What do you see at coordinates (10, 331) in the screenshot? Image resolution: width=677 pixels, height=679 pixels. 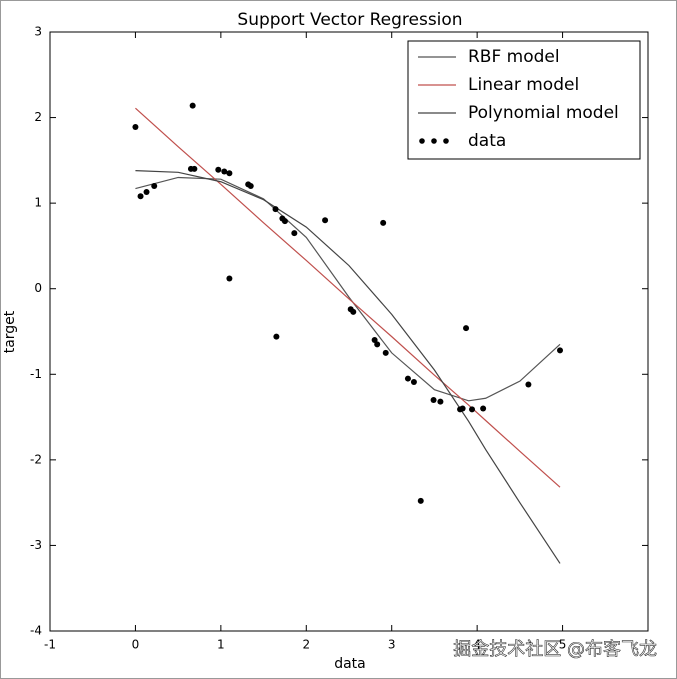 I see `y-axis-label: target` at bounding box center [10, 331].